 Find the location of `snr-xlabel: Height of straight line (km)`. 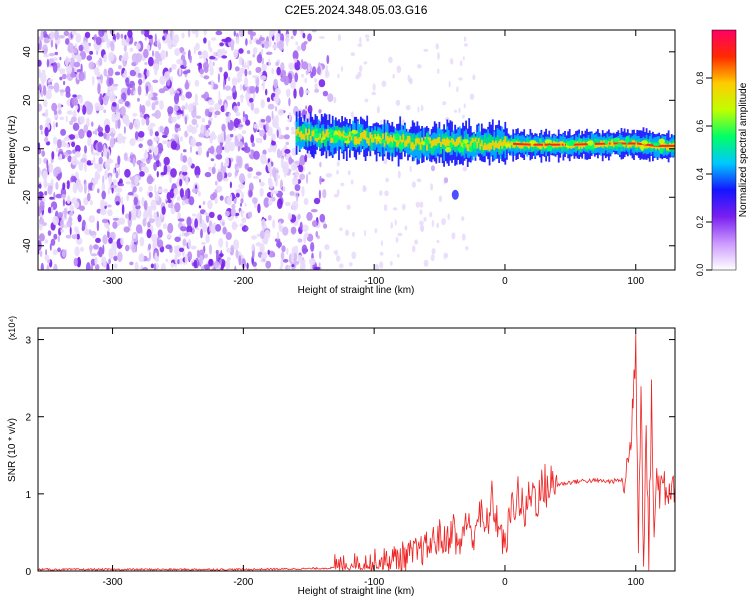

snr-xlabel: Height of straight line (km) is located at coordinates (356, 591).